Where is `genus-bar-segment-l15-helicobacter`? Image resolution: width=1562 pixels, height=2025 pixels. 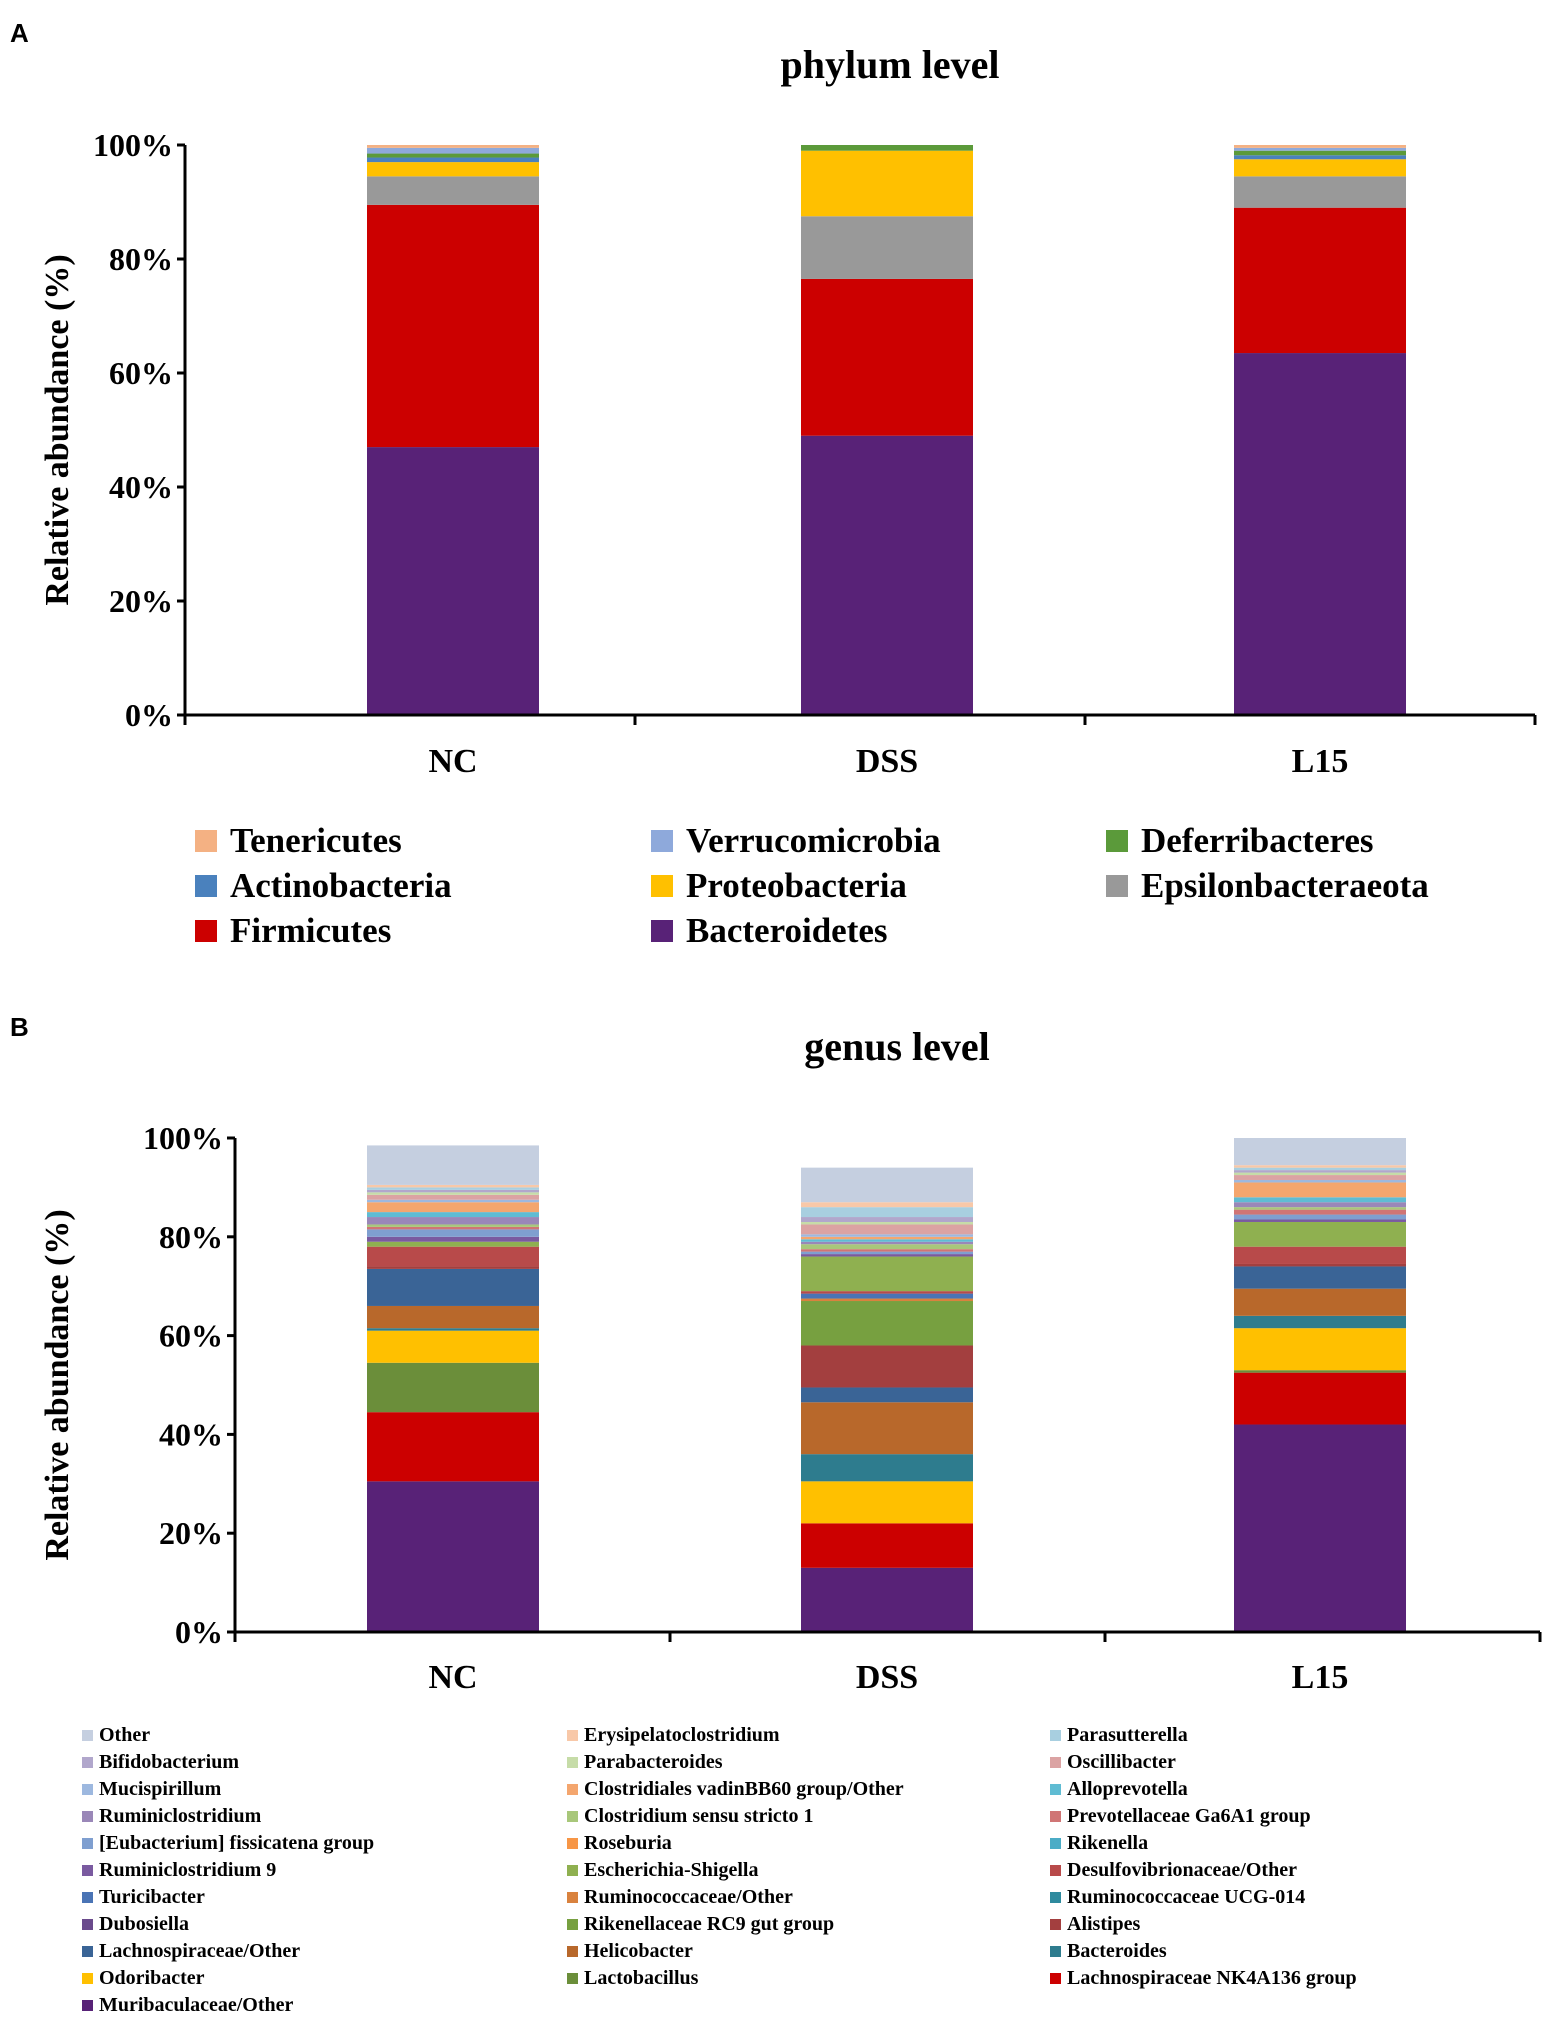 genus-bar-segment-l15-helicobacter is located at coordinates (1320, 1302).